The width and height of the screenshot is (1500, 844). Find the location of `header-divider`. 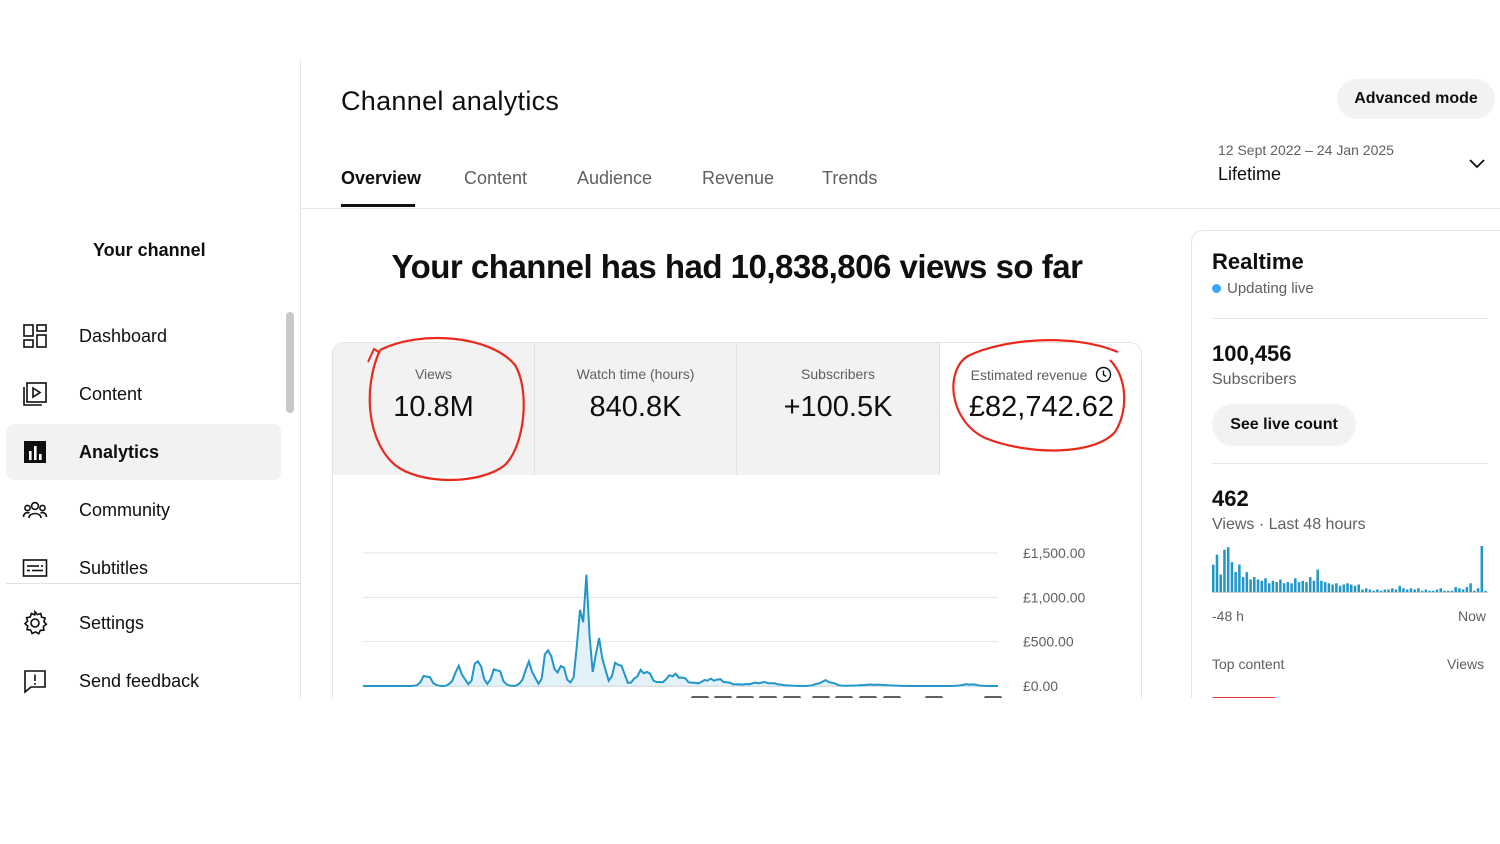

header-divider is located at coordinates (901, 208).